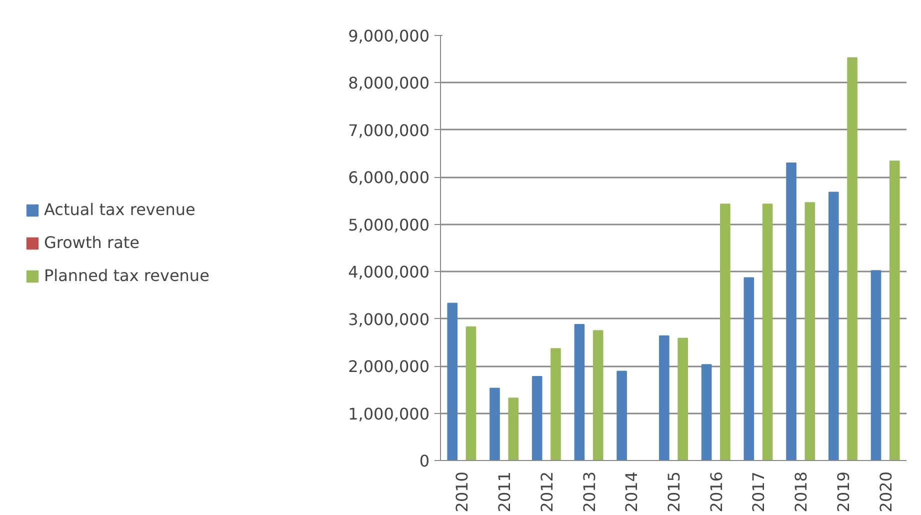 This screenshot has width=921, height=515. What do you see at coordinates (92, 242) in the screenshot?
I see `legend-label: Growth rate` at bounding box center [92, 242].